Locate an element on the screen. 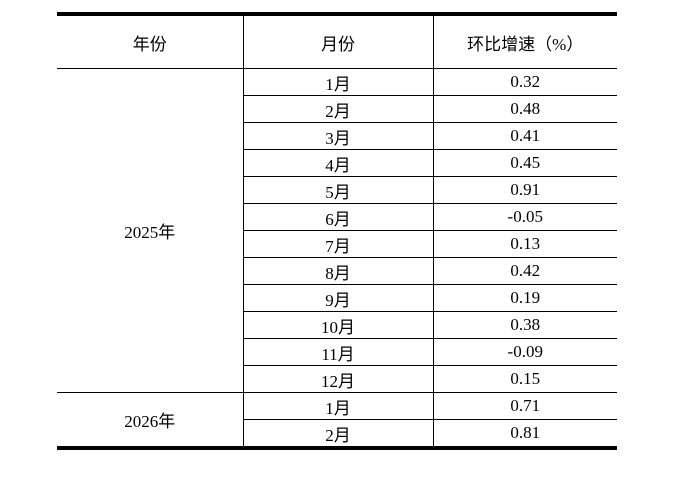 The width and height of the screenshot is (673, 482). month-cell: 9月 is located at coordinates (338, 298).